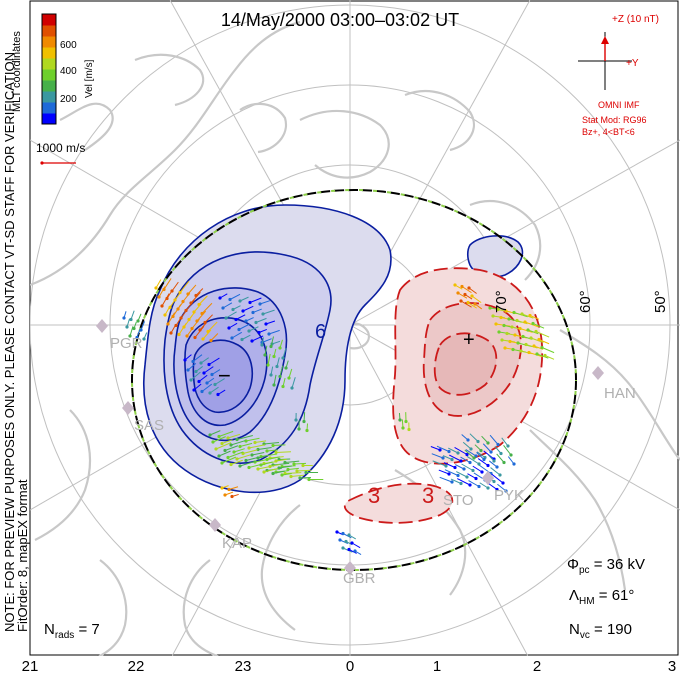  Describe the element at coordinates (428, 495) in the screenshot. I see `contour-label-neg2: 3` at that location.